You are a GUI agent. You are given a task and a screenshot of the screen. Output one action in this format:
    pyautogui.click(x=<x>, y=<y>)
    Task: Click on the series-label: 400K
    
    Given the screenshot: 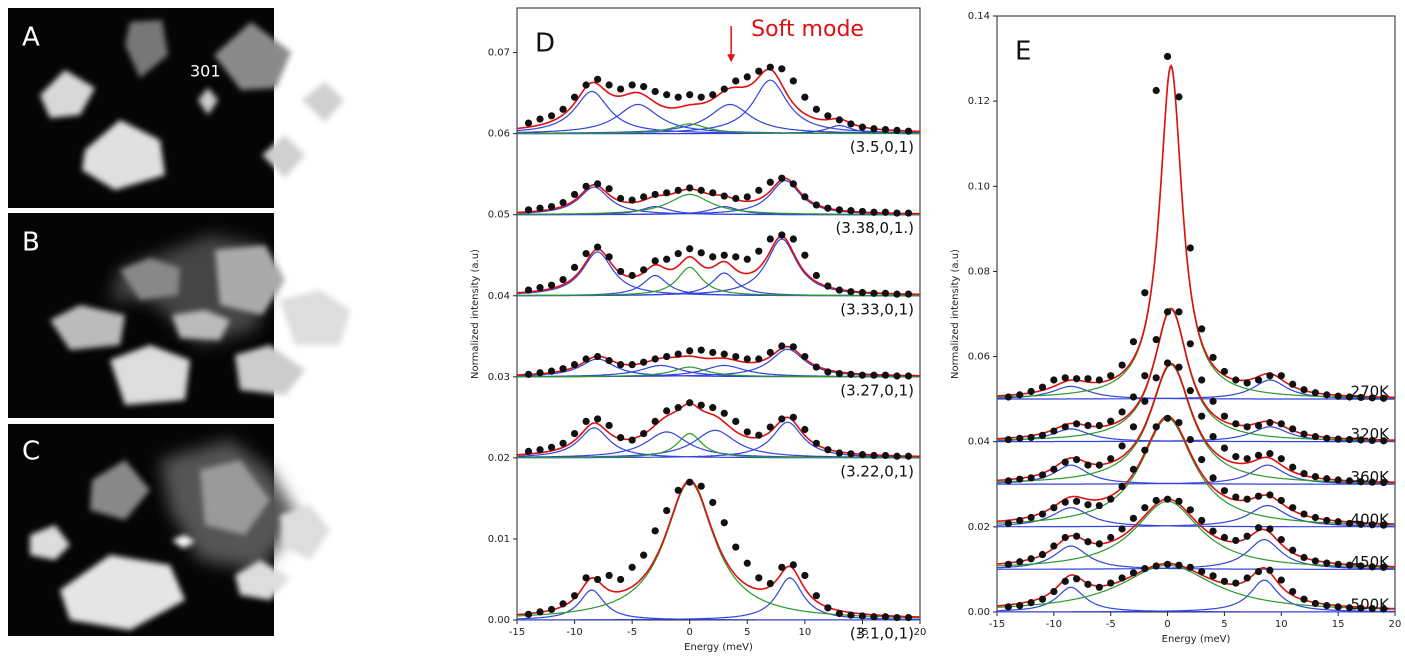 What is the action you would take?
    pyautogui.click(x=1371, y=519)
    